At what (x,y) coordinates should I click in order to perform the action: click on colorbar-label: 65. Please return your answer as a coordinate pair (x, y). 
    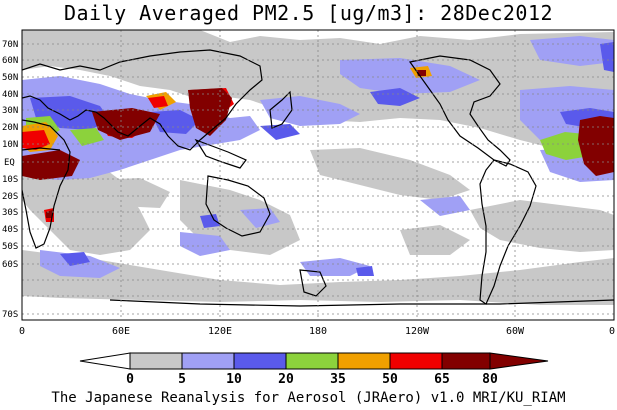
    Looking at the image, I should click on (442, 379).